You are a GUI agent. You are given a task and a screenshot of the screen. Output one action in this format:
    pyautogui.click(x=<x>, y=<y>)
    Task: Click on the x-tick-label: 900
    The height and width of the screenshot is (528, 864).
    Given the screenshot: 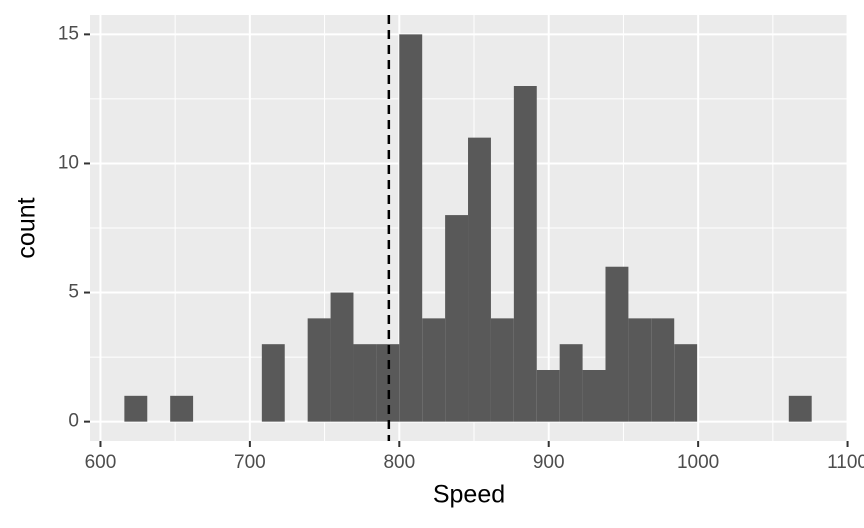 What is the action you would take?
    pyautogui.click(x=549, y=462)
    